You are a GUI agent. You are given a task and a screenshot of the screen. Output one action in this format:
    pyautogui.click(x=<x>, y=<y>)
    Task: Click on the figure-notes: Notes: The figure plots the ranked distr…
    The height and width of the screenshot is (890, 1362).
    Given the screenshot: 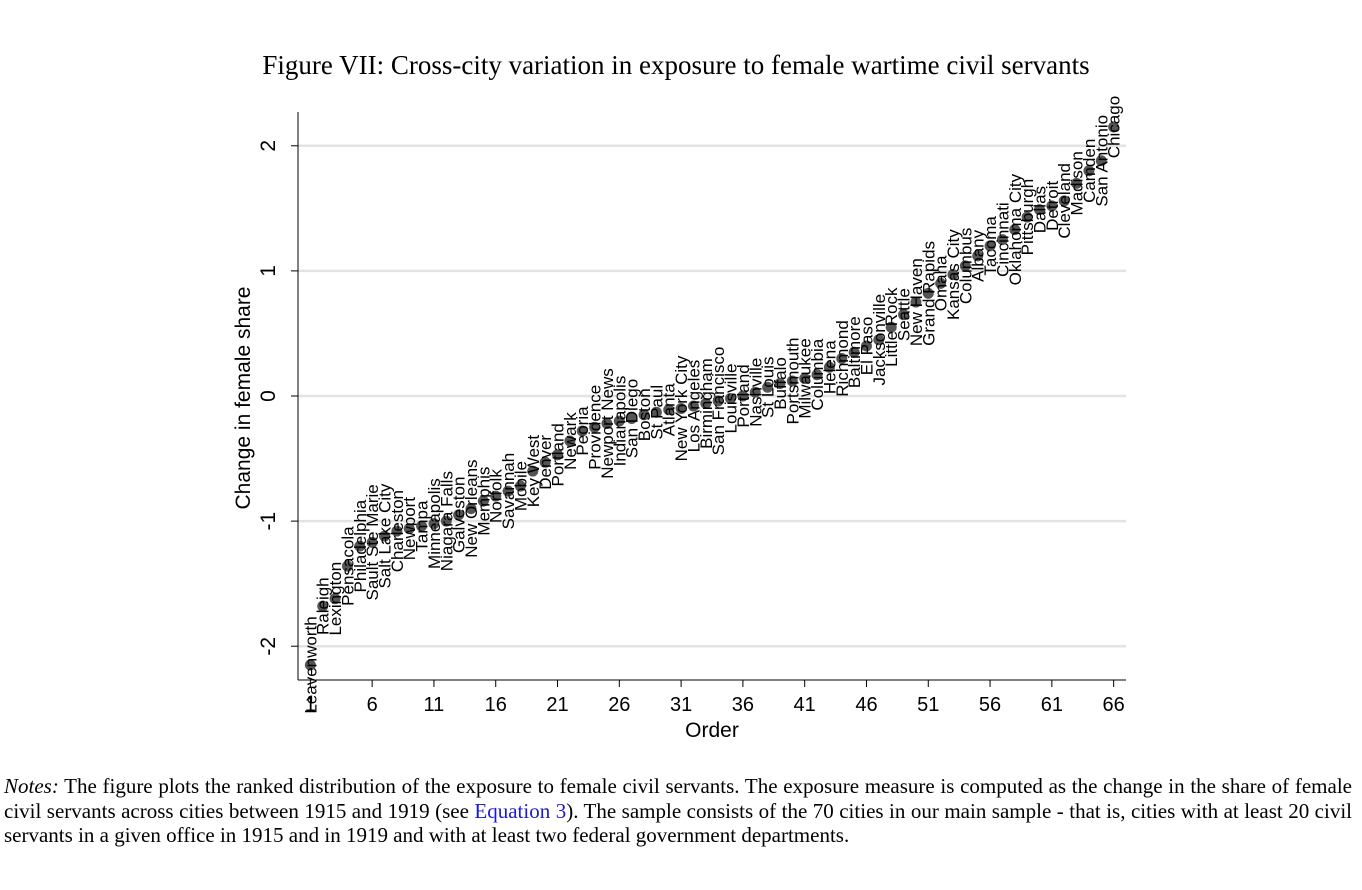 What is the action you would take?
    pyautogui.click(x=678, y=811)
    